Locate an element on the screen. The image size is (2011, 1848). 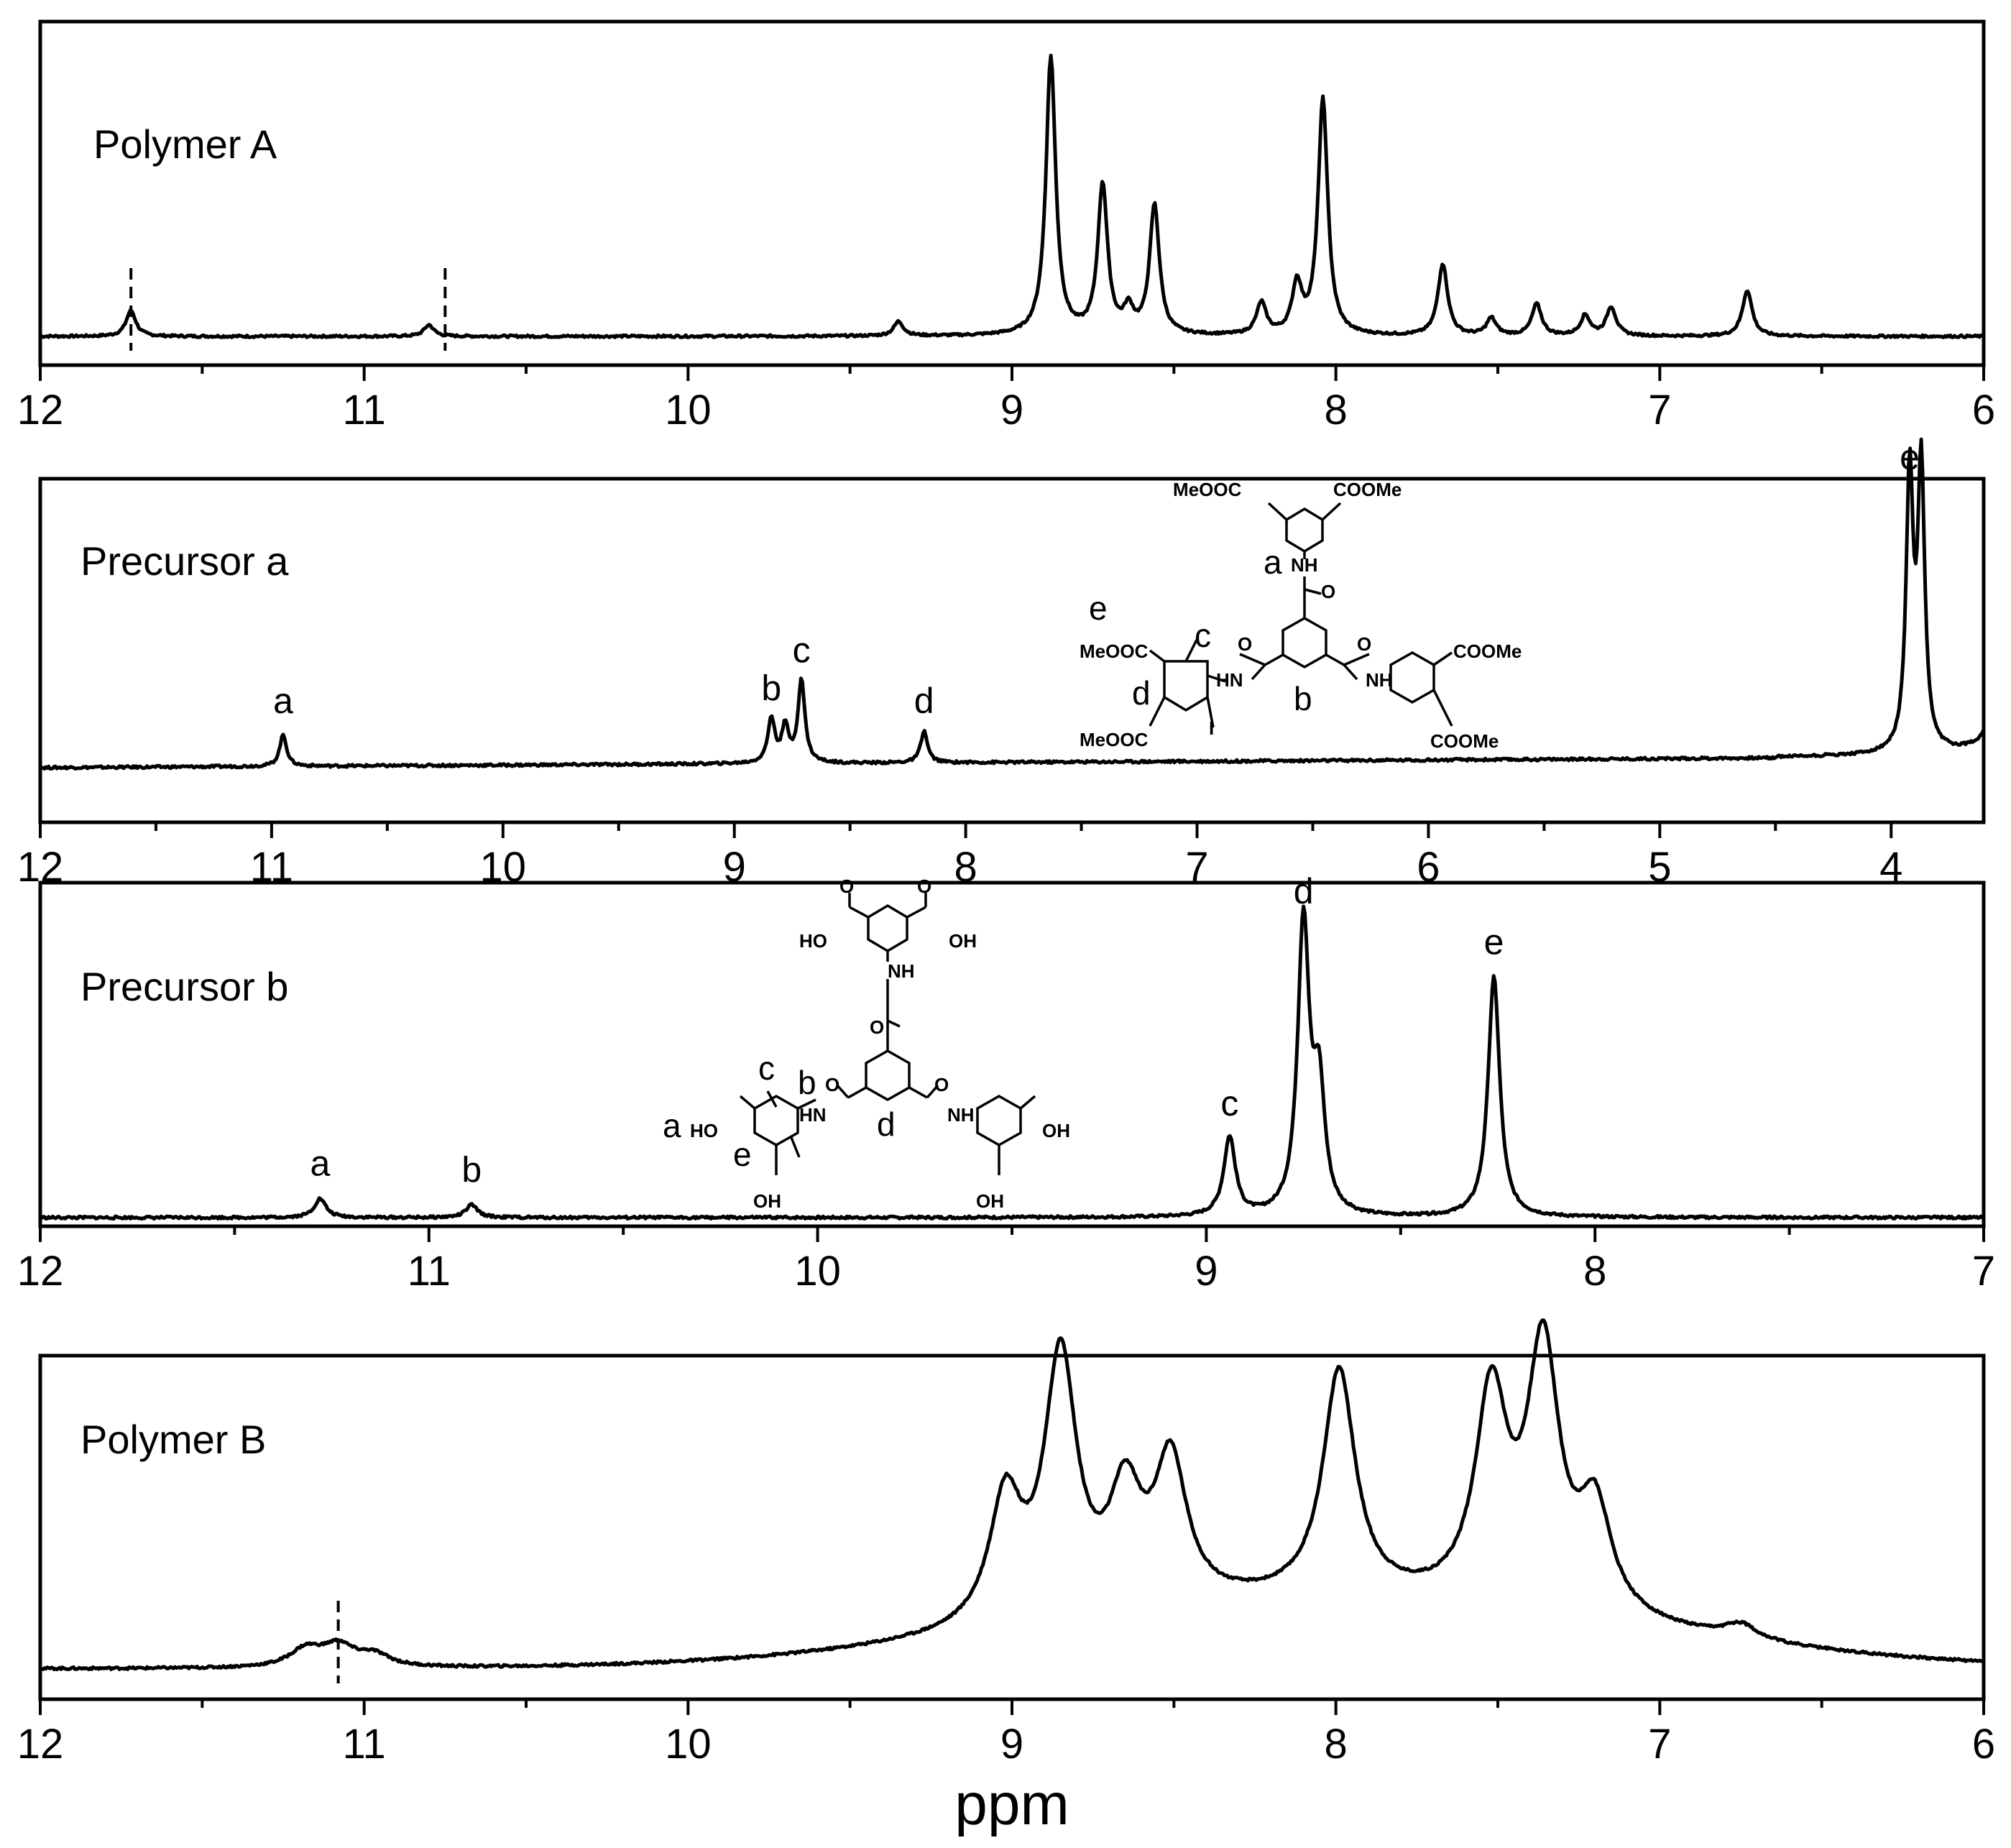
panel-title: Polymer A is located at coordinates (185, 144).